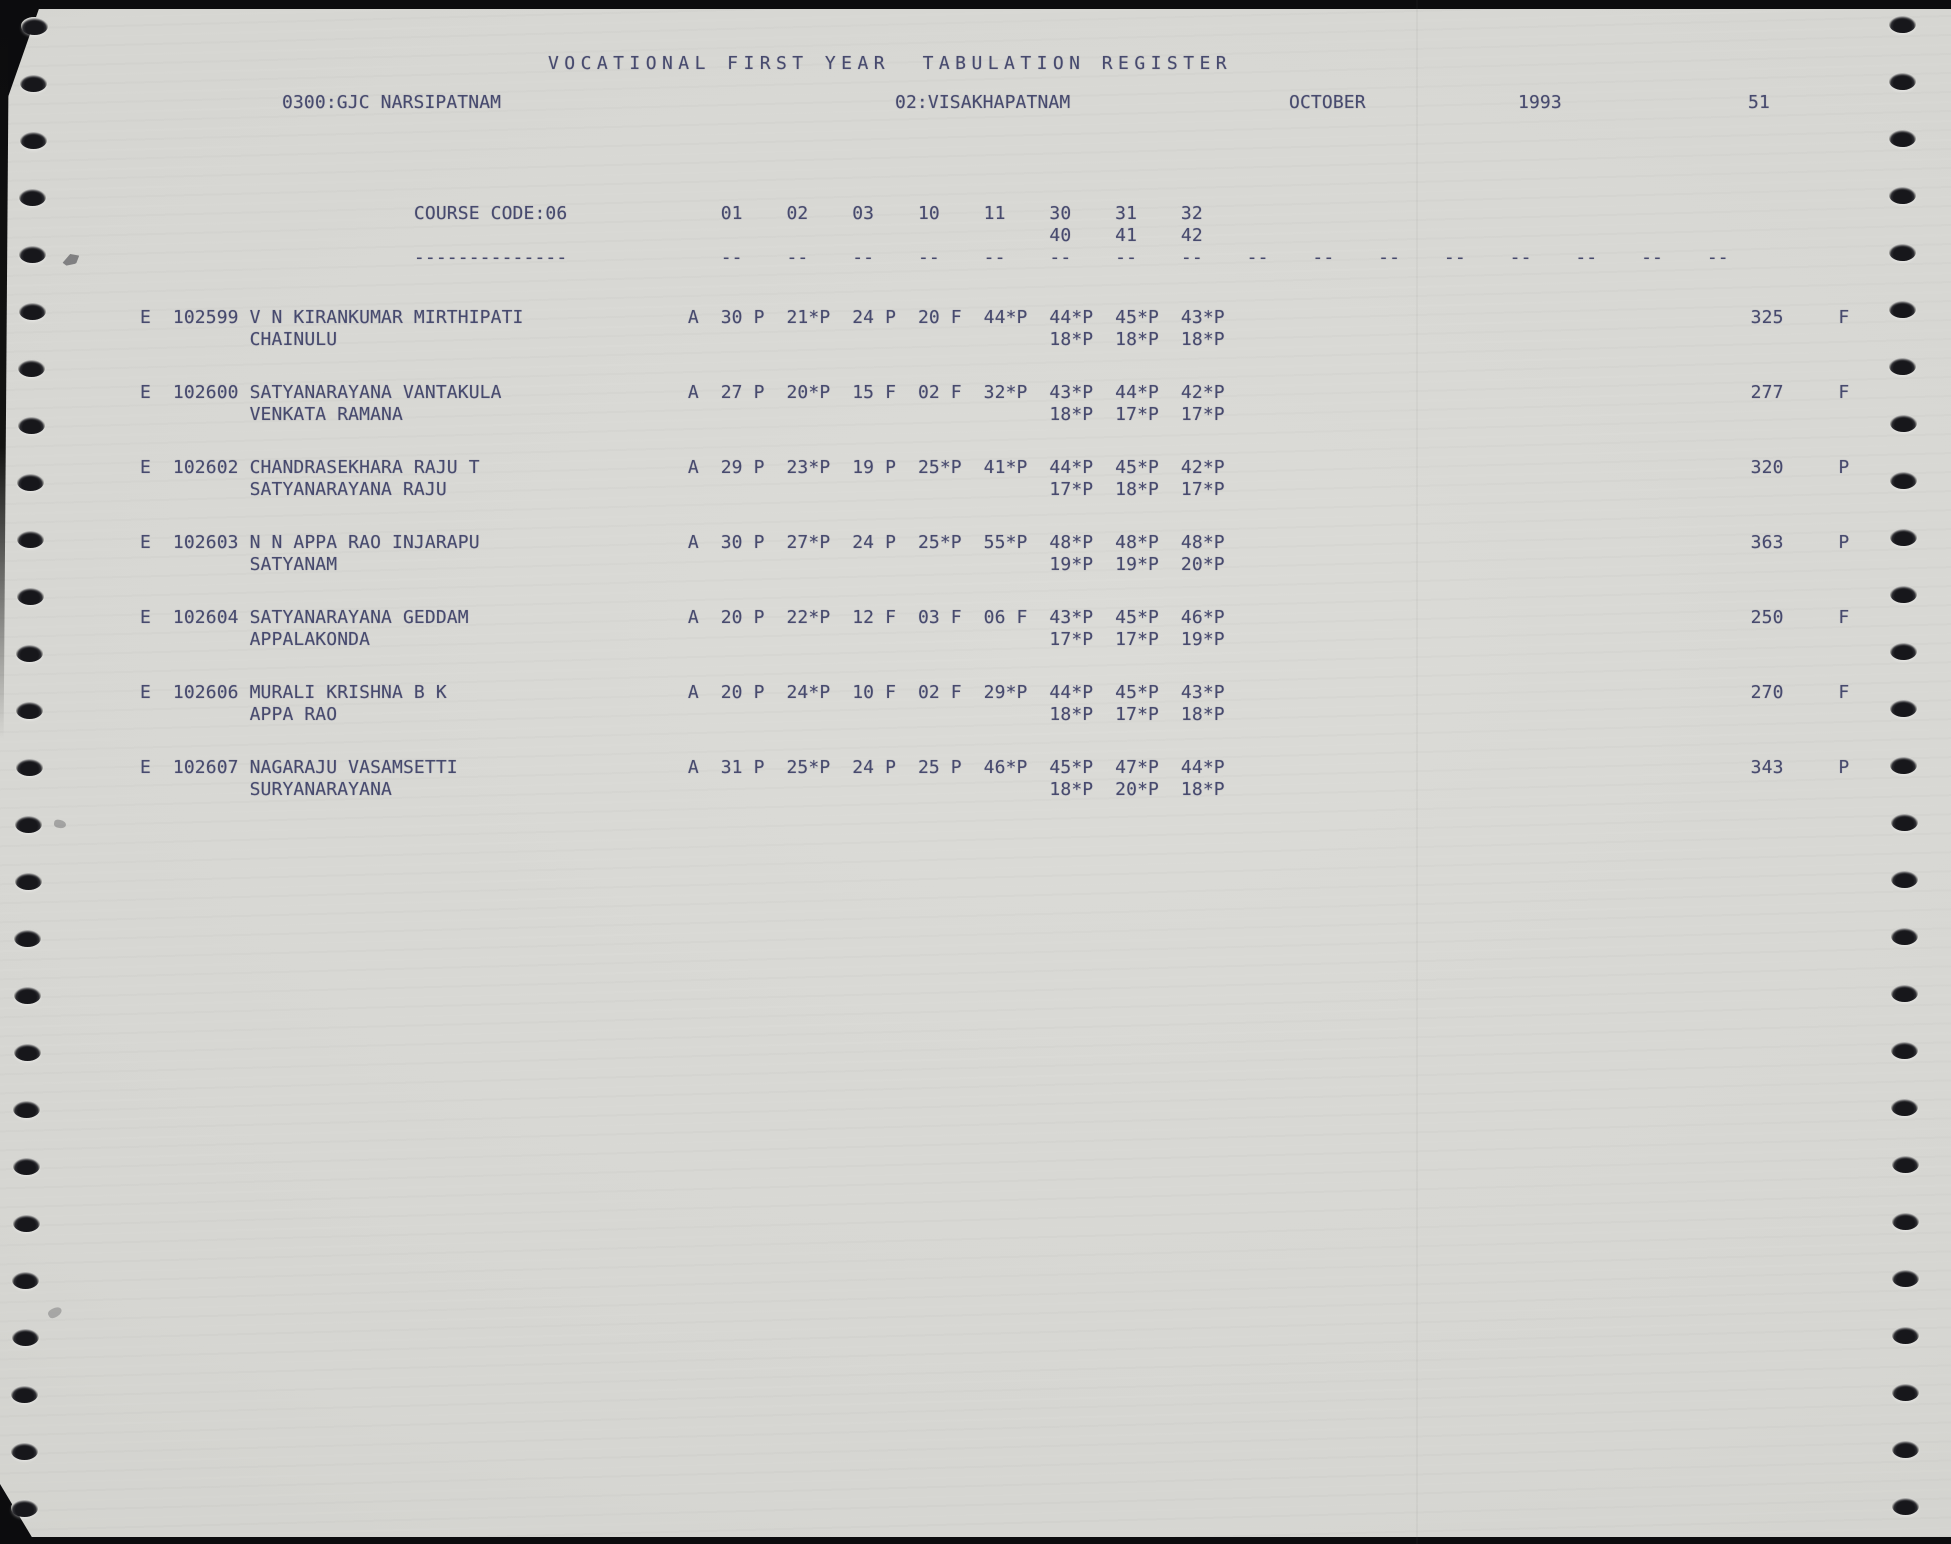 The width and height of the screenshot is (1951, 1544). What do you see at coordinates (975, 1540) in the screenshot?
I see `scan-edge-bottom` at bounding box center [975, 1540].